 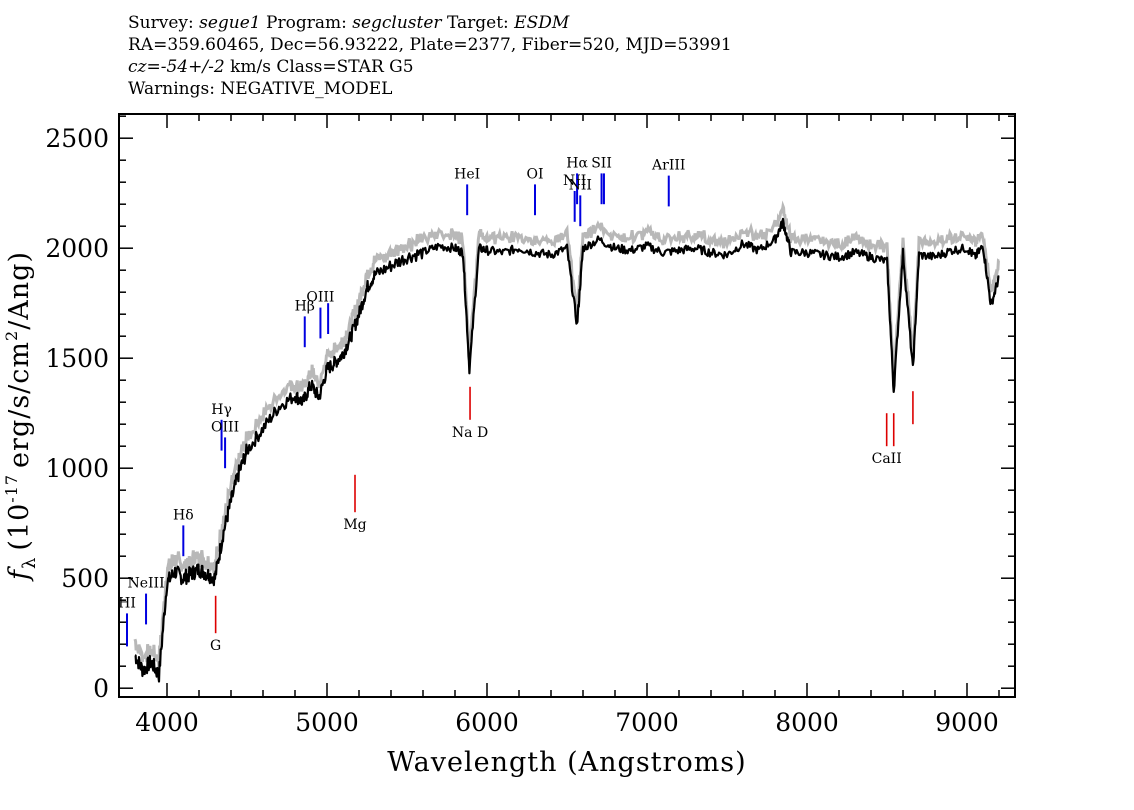 I want to click on emission-line-label: NeIII, so click(x=145, y=584).